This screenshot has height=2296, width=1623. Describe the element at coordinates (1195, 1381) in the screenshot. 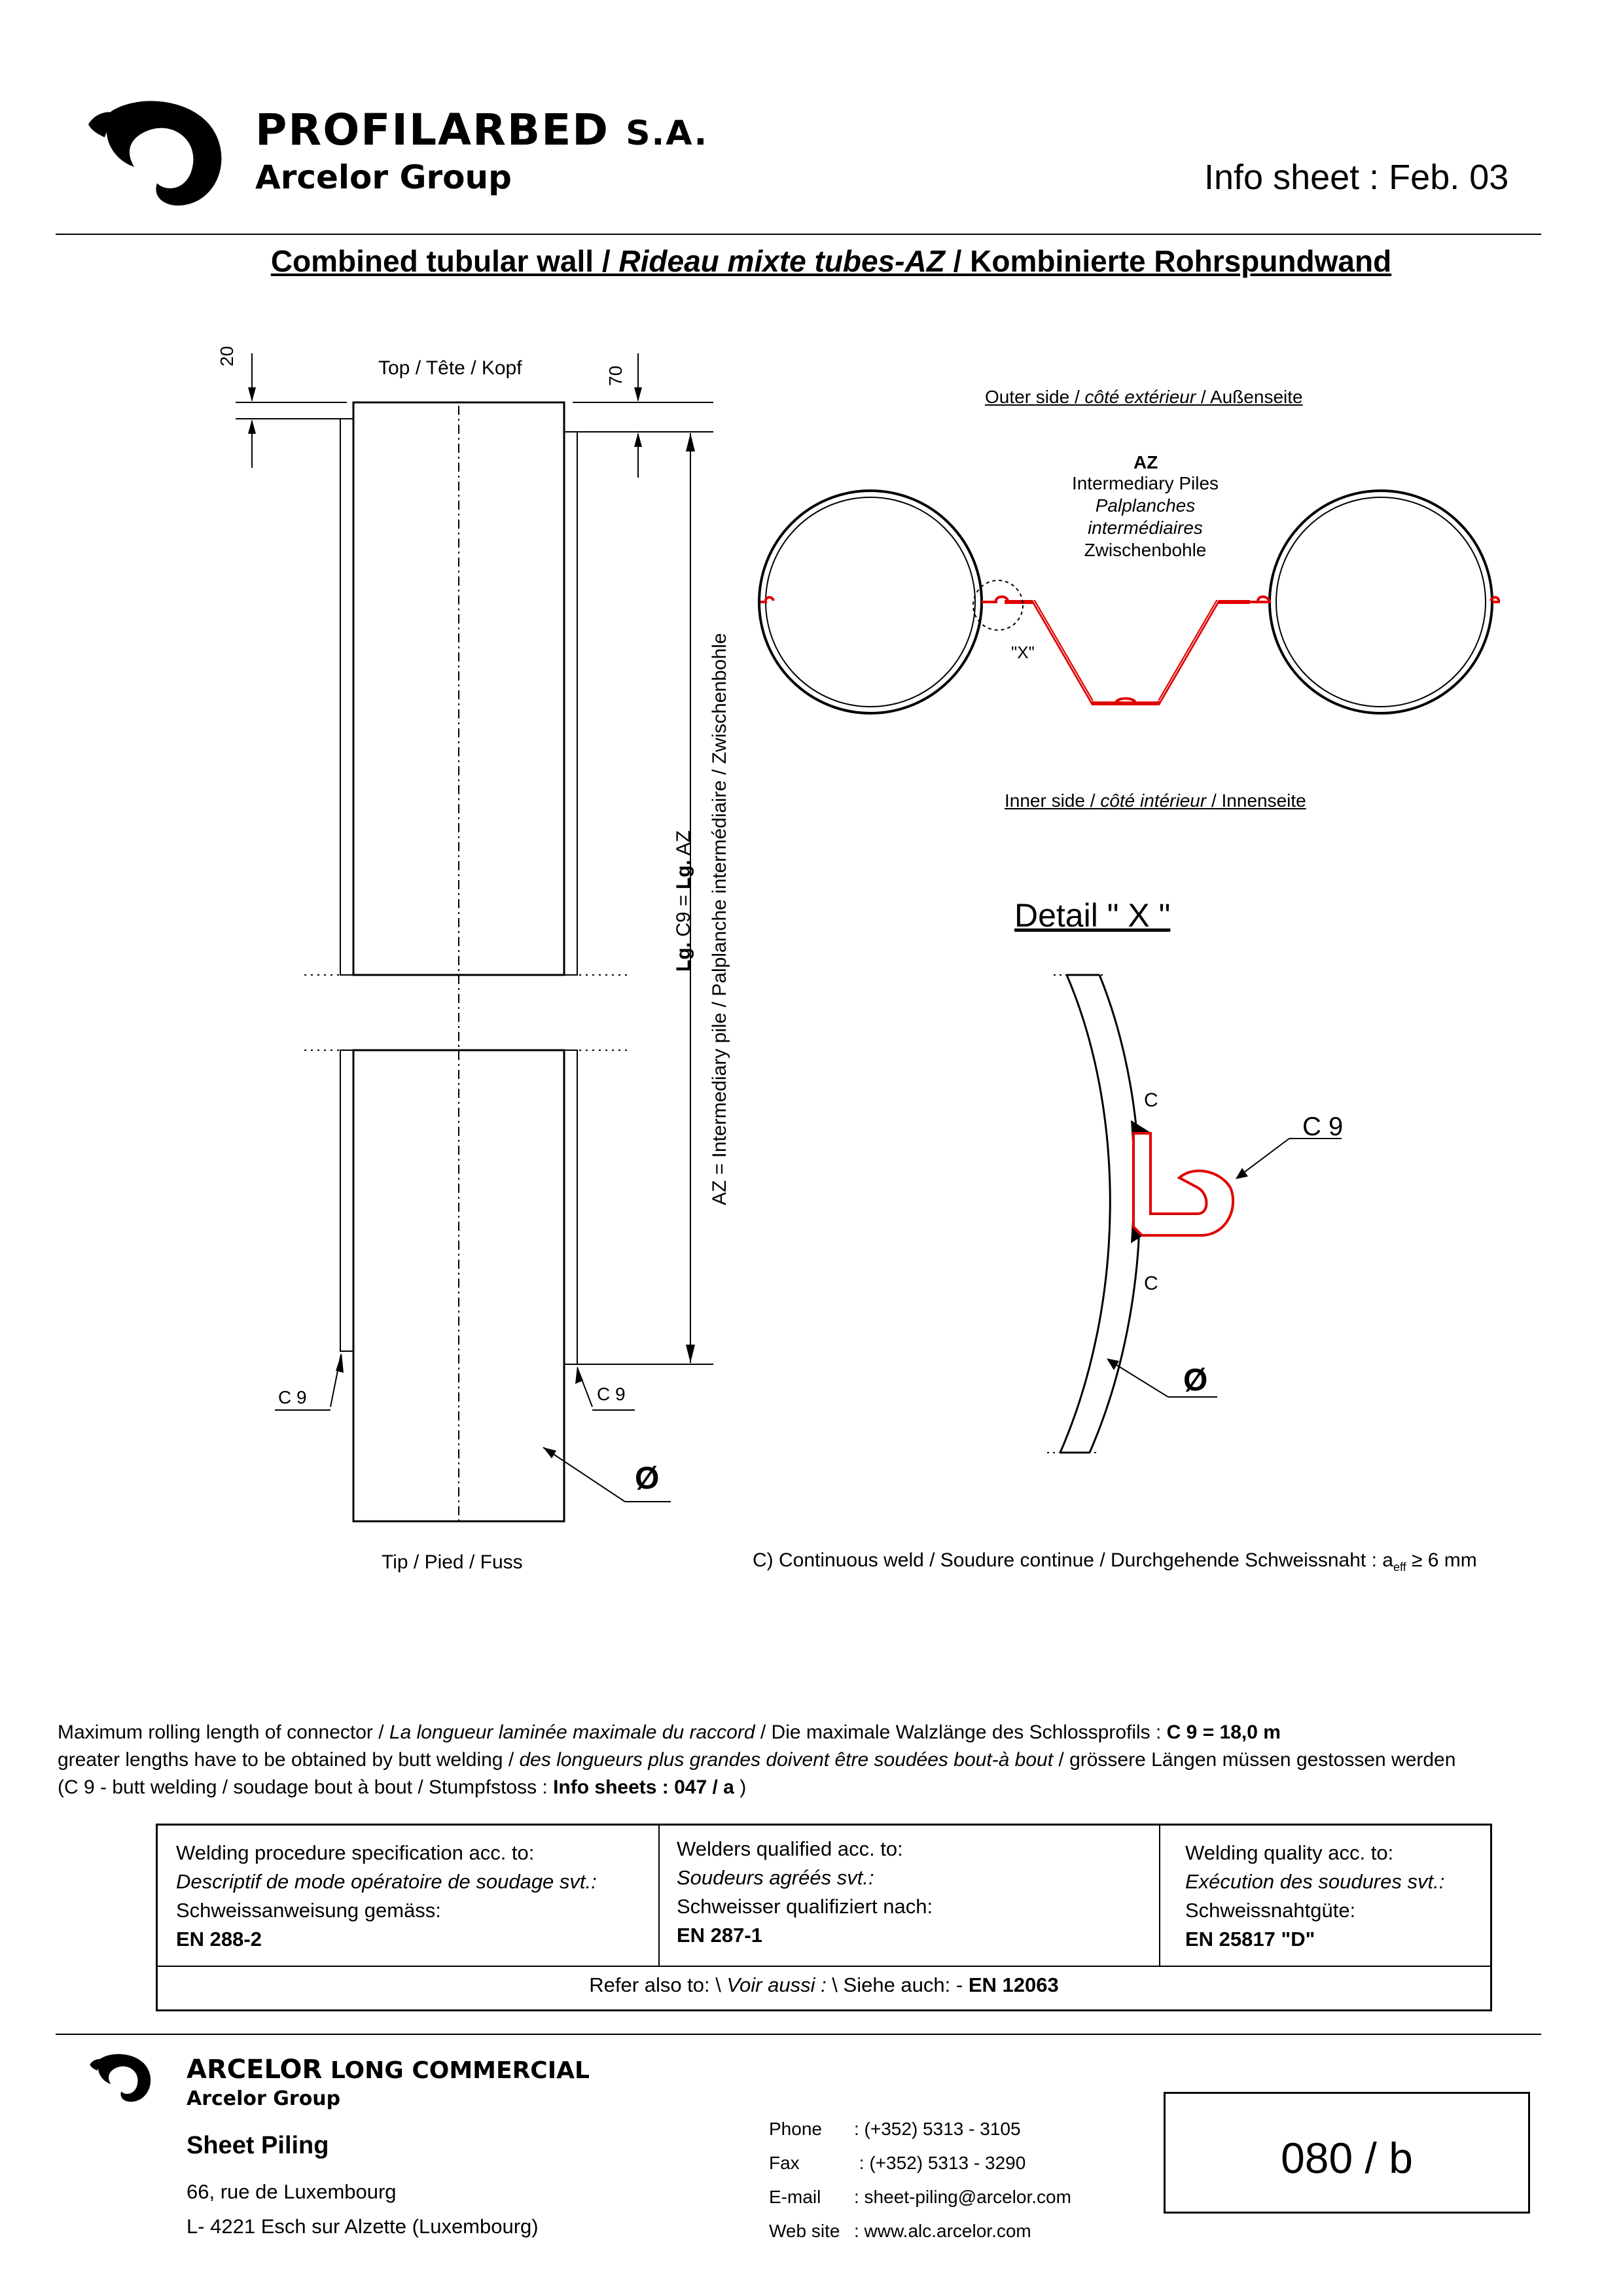

I see `diameter-detail-symbol: Ø` at that location.